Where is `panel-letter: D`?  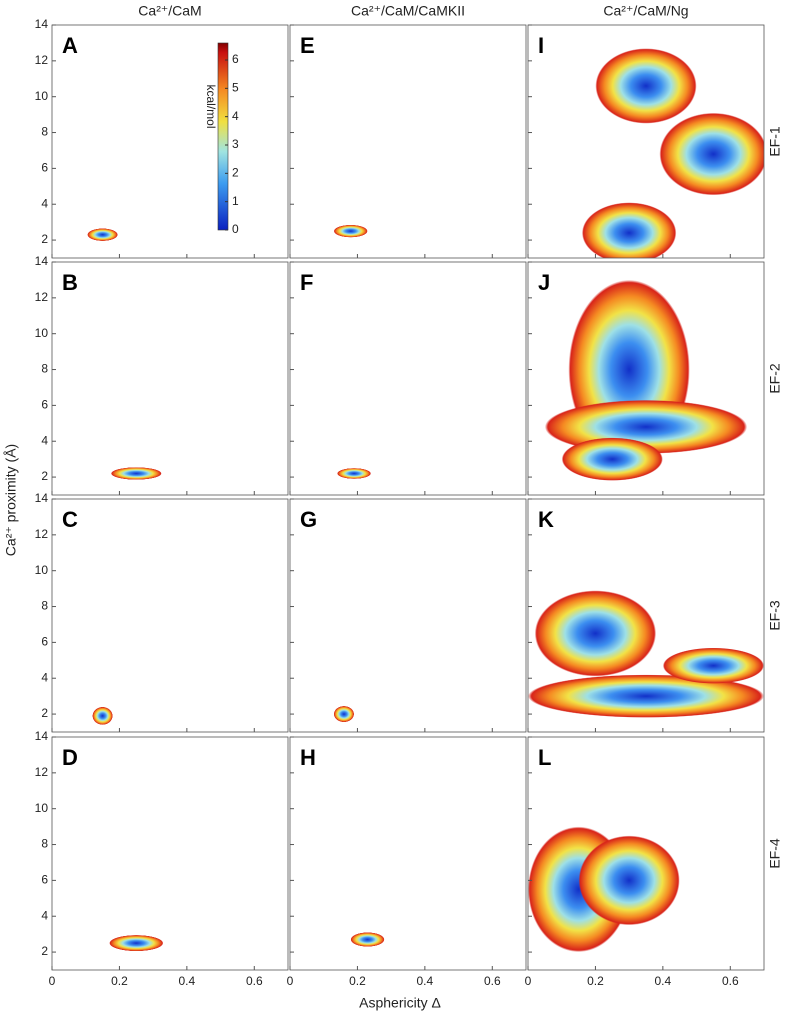 panel-letter: D is located at coordinates (70, 757).